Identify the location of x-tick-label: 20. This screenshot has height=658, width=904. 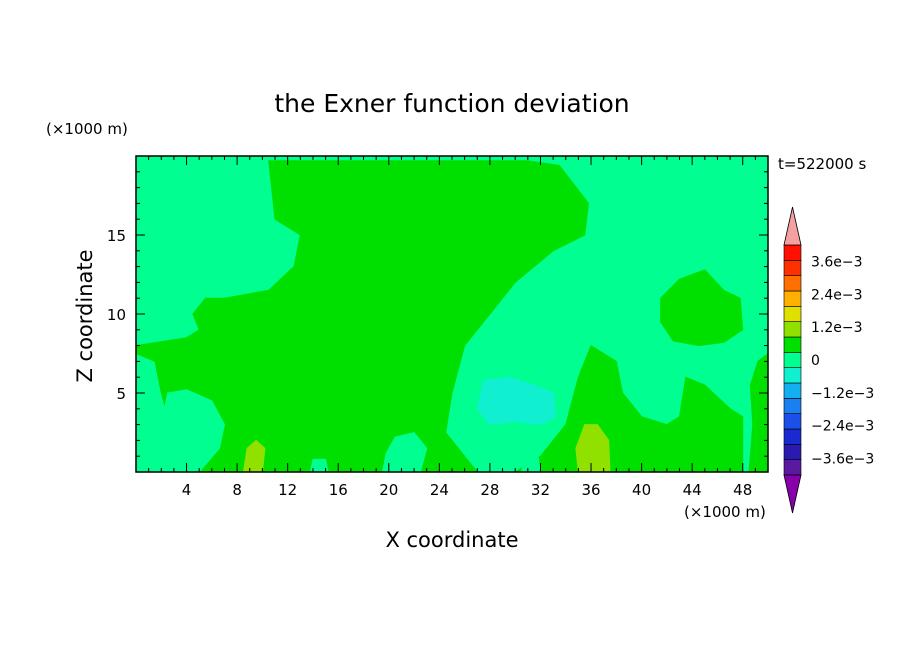
(388, 490).